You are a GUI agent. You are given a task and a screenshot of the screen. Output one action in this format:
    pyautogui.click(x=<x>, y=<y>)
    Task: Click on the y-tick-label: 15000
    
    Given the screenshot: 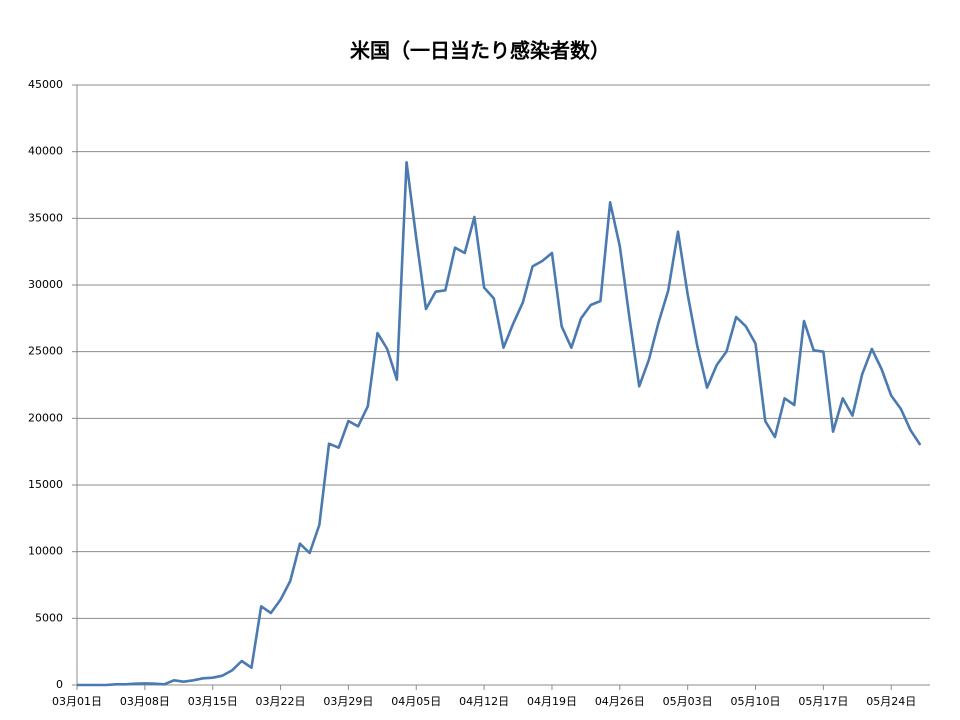 What is the action you would take?
    pyautogui.click(x=45, y=484)
    